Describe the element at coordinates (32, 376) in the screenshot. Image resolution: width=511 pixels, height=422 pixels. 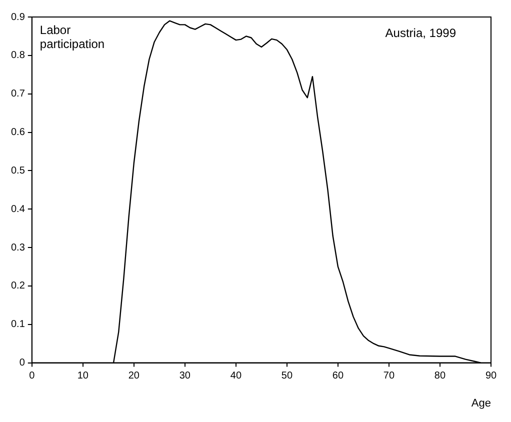
I see `x-tick-label: 0` at that location.